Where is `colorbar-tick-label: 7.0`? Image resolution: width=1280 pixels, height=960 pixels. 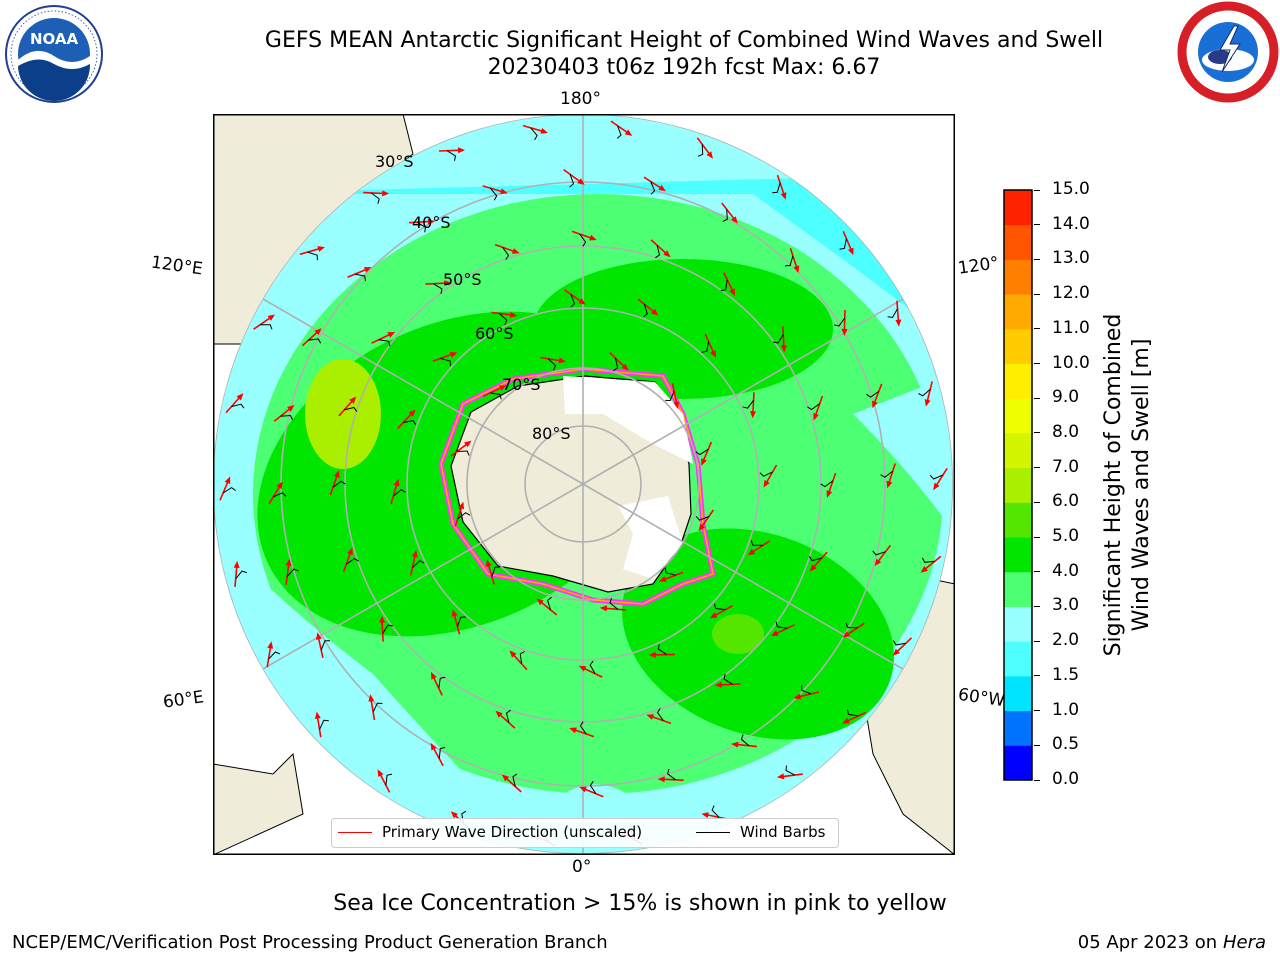
colorbar-tick-label: 7.0 is located at coordinates (1066, 466).